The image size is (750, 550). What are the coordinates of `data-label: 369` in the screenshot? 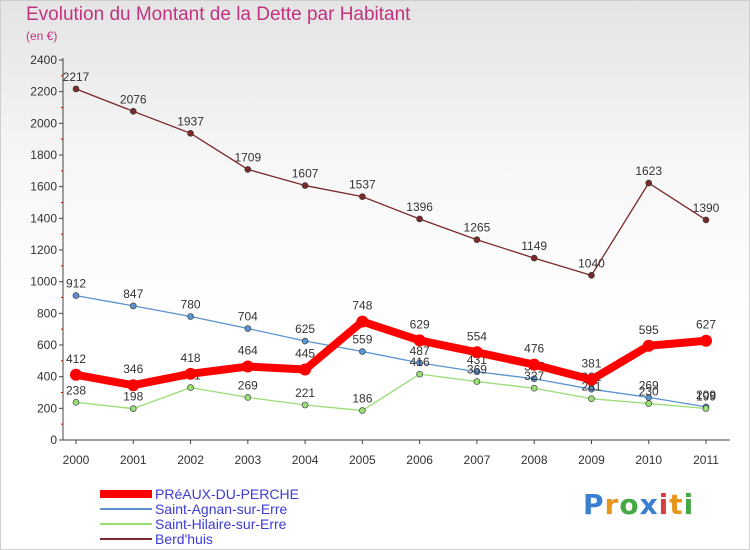 It's located at (477, 370).